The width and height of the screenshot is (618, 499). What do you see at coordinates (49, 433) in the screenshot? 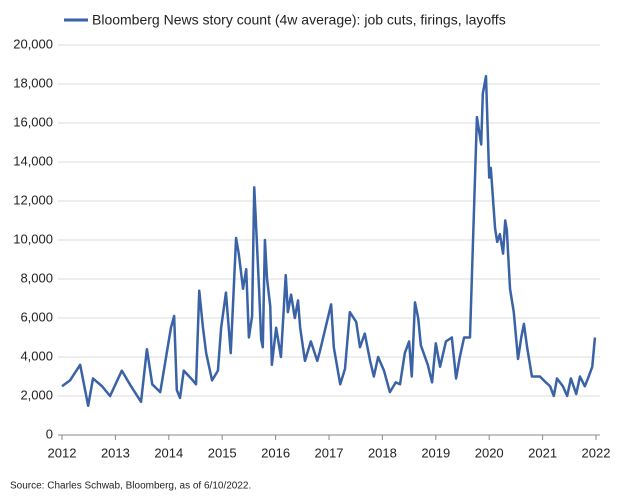
I see `y-tick-label: 0` at bounding box center [49, 433].